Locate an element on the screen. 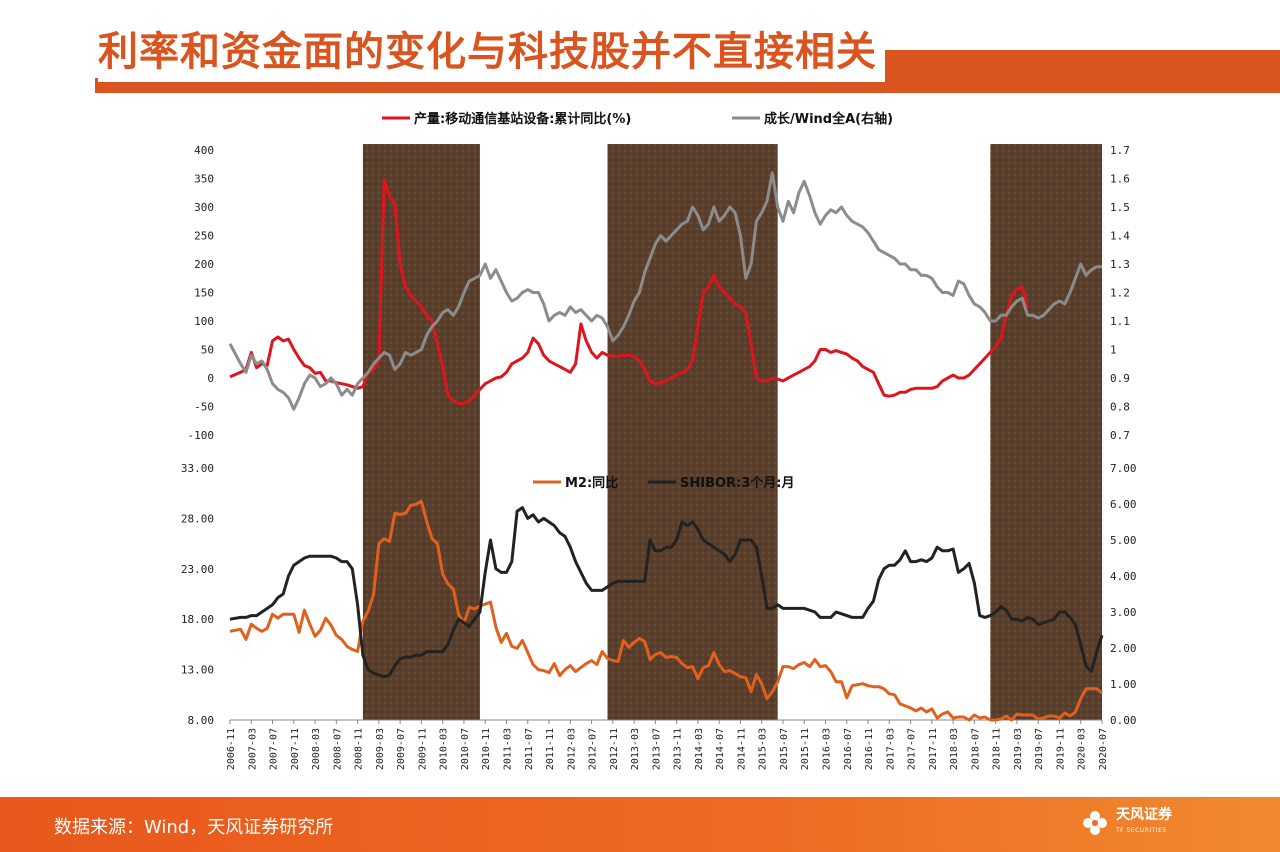 This screenshot has width=1280, height=852. x-tick-label: 2018-03 is located at coordinates (954, 749).